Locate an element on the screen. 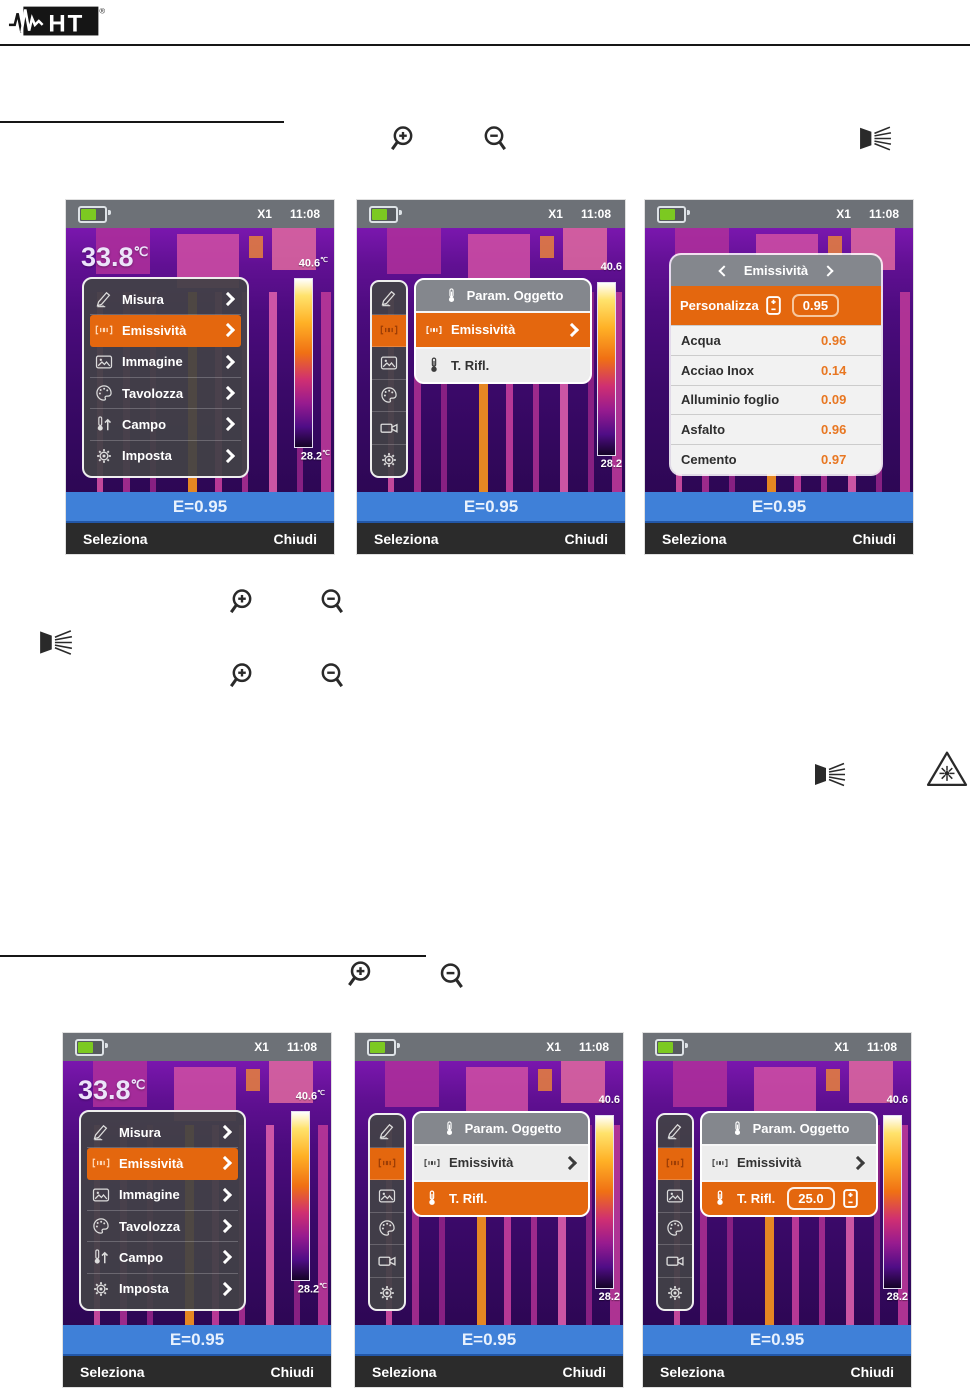 The image size is (970, 1390). menu-item-immagine: Immagine is located at coordinates (162, 1195).